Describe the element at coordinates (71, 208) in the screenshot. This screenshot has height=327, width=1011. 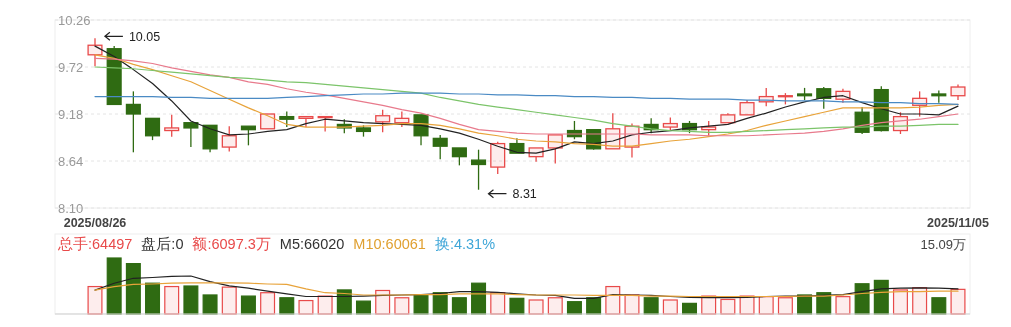
I see `y-tick-label: 8.10` at that location.